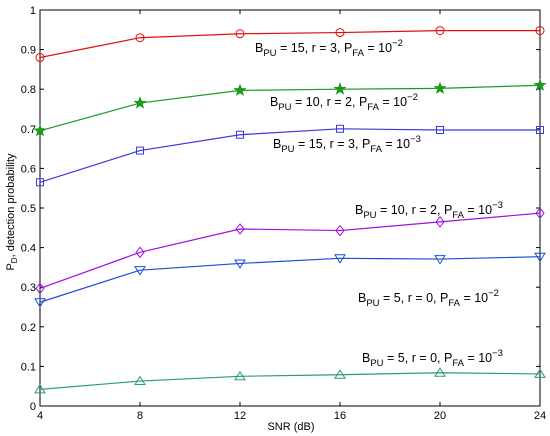 This screenshot has width=550, height=436. What do you see at coordinates (28, 249) in the screenshot?
I see `y-tick-label: 0.4` at bounding box center [28, 249].